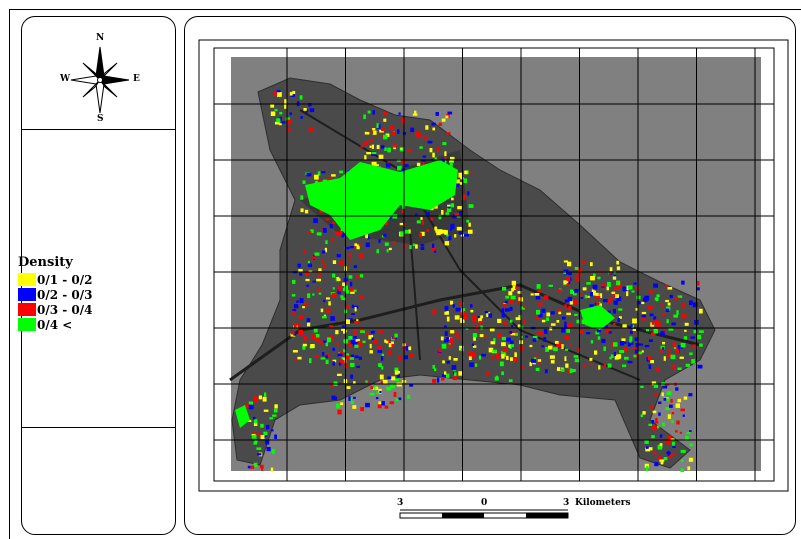 The height and width of the screenshot is (539, 801). What do you see at coordinates (65, 279) in the screenshot?
I see `legend-label: 0/1 - 0/2` at bounding box center [65, 279].